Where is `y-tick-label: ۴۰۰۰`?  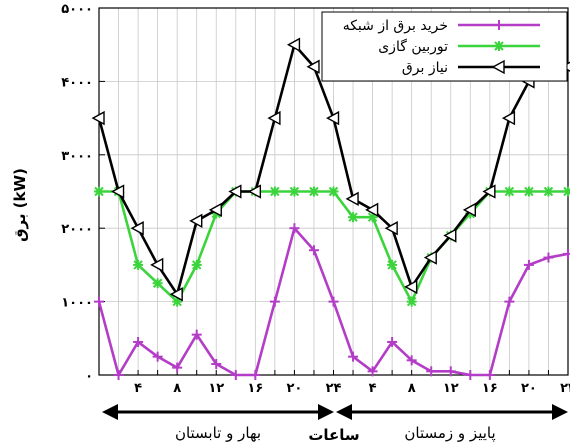
y-tick-label: ۴۰۰۰ is located at coordinates (77, 82).